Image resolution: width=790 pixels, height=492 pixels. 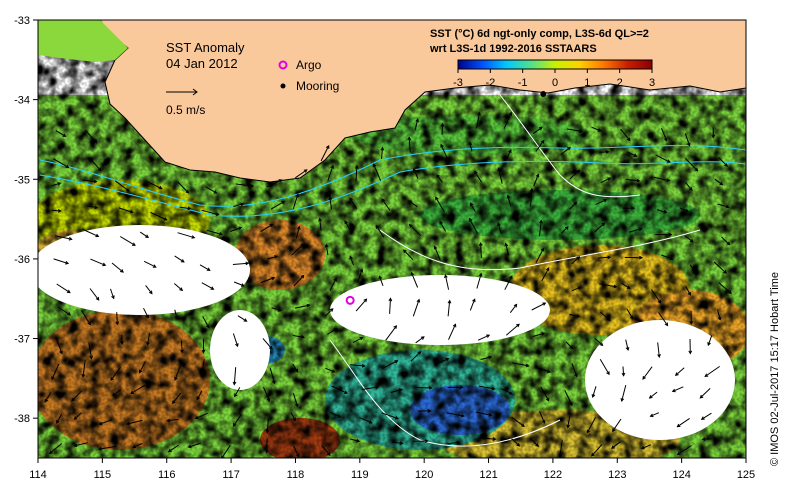 I want to click on colorbar-tick-label: 0, so click(x=555, y=83).